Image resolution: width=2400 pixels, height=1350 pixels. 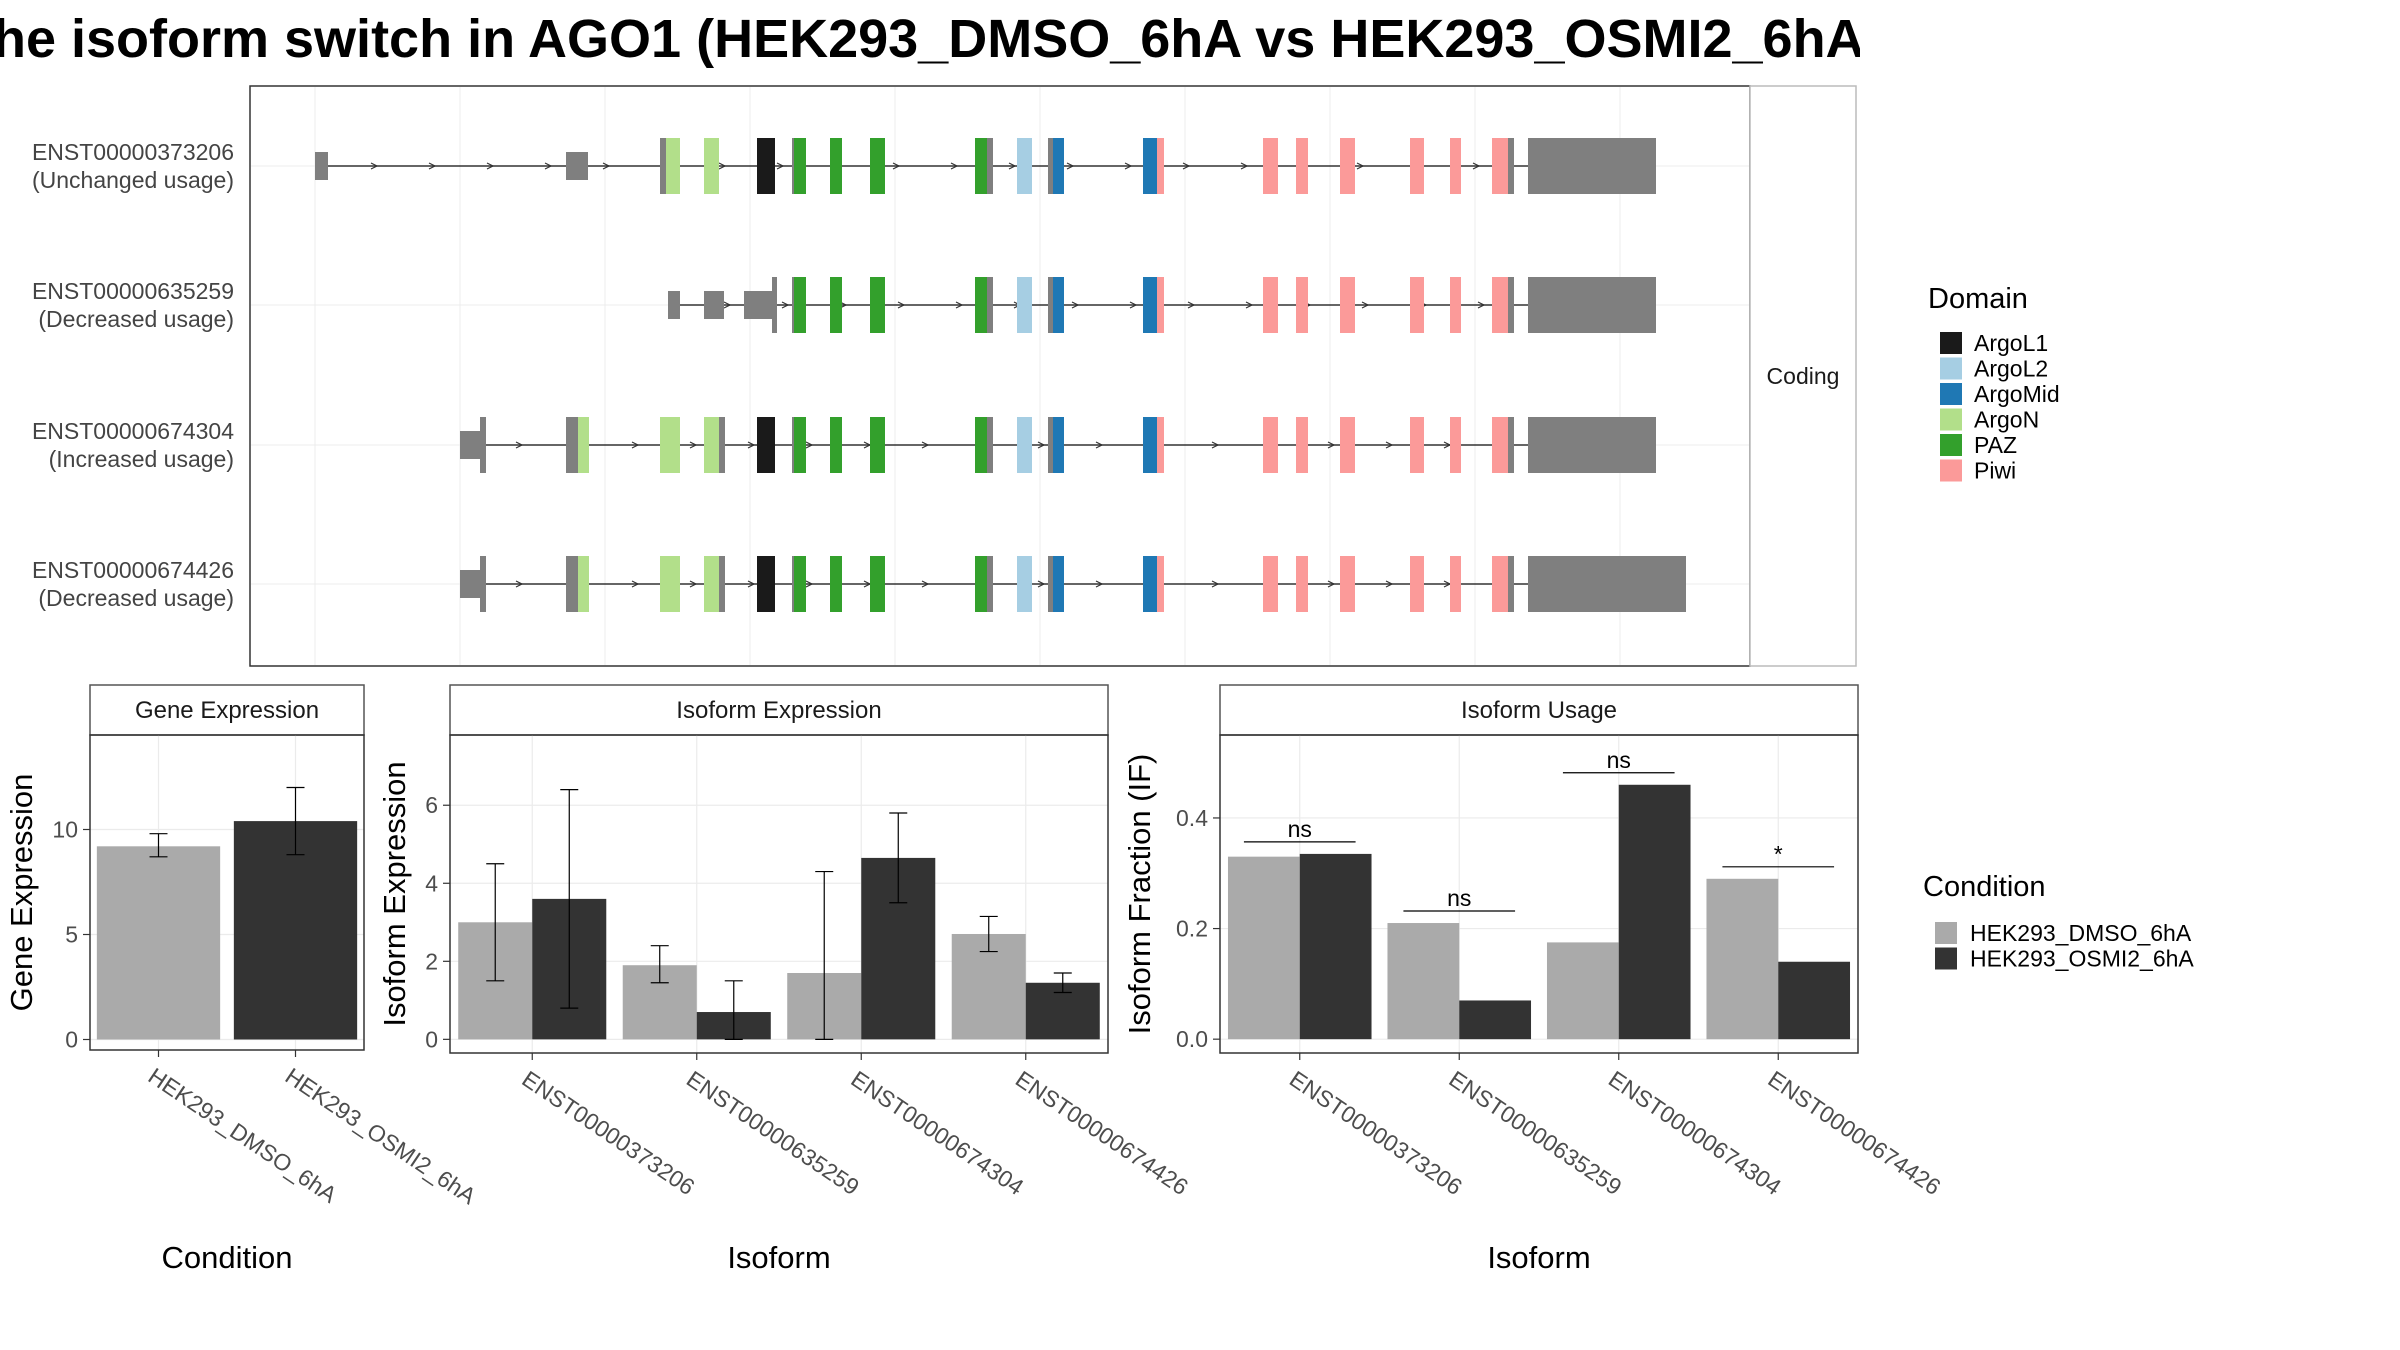 What do you see at coordinates (133, 152) in the screenshot?
I see `isoform-id-label: ENST00000373206` at bounding box center [133, 152].